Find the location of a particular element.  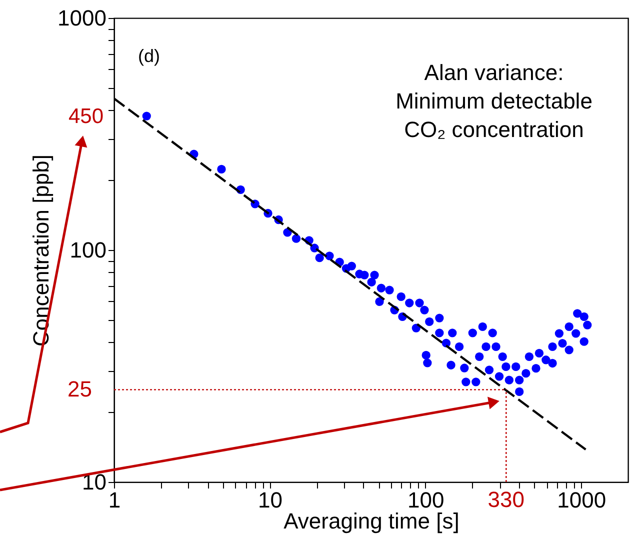

x-tick-label: 1000 is located at coordinates (581, 500).